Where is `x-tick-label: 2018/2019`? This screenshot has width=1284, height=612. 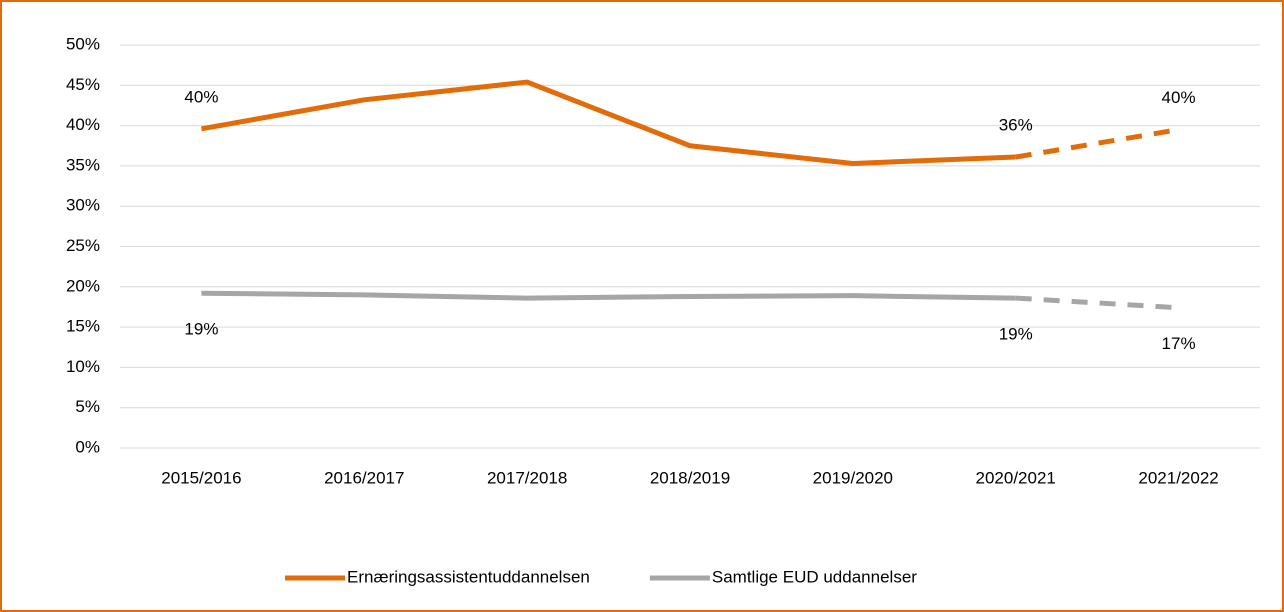 x-tick-label: 2018/2019 is located at coordinates (690, 477).